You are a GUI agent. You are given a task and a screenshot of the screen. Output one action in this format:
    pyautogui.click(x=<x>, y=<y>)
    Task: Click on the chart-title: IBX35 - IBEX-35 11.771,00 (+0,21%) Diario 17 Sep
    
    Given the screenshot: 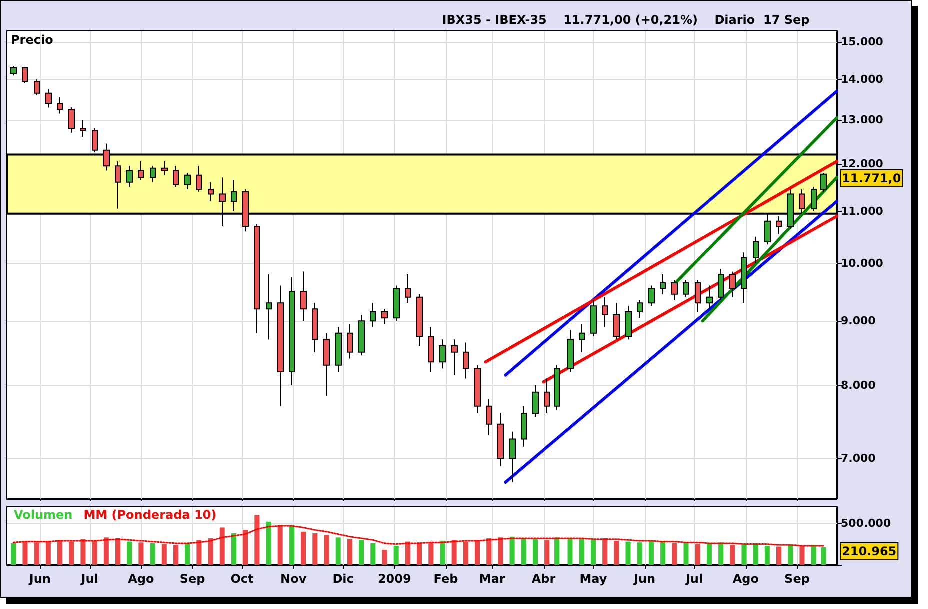 What is the action you would take?
    pyautogui.click(x=626, y=20)
    